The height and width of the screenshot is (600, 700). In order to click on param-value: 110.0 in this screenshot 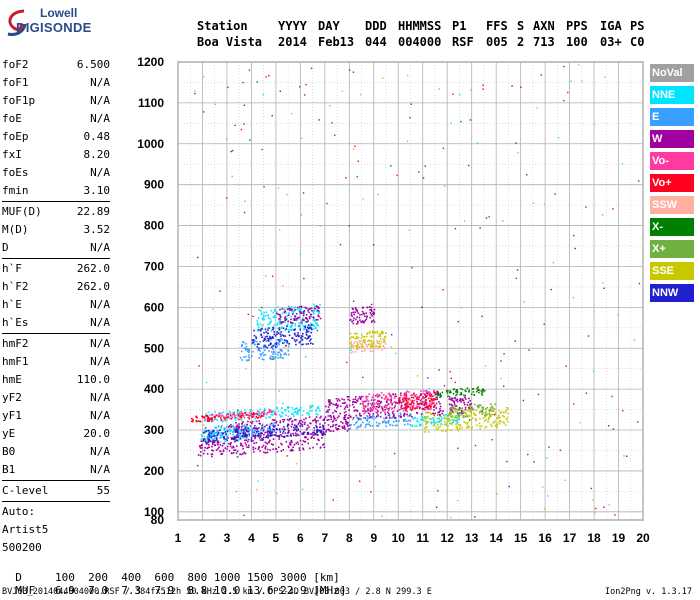, I will do `click(93, 379)`.